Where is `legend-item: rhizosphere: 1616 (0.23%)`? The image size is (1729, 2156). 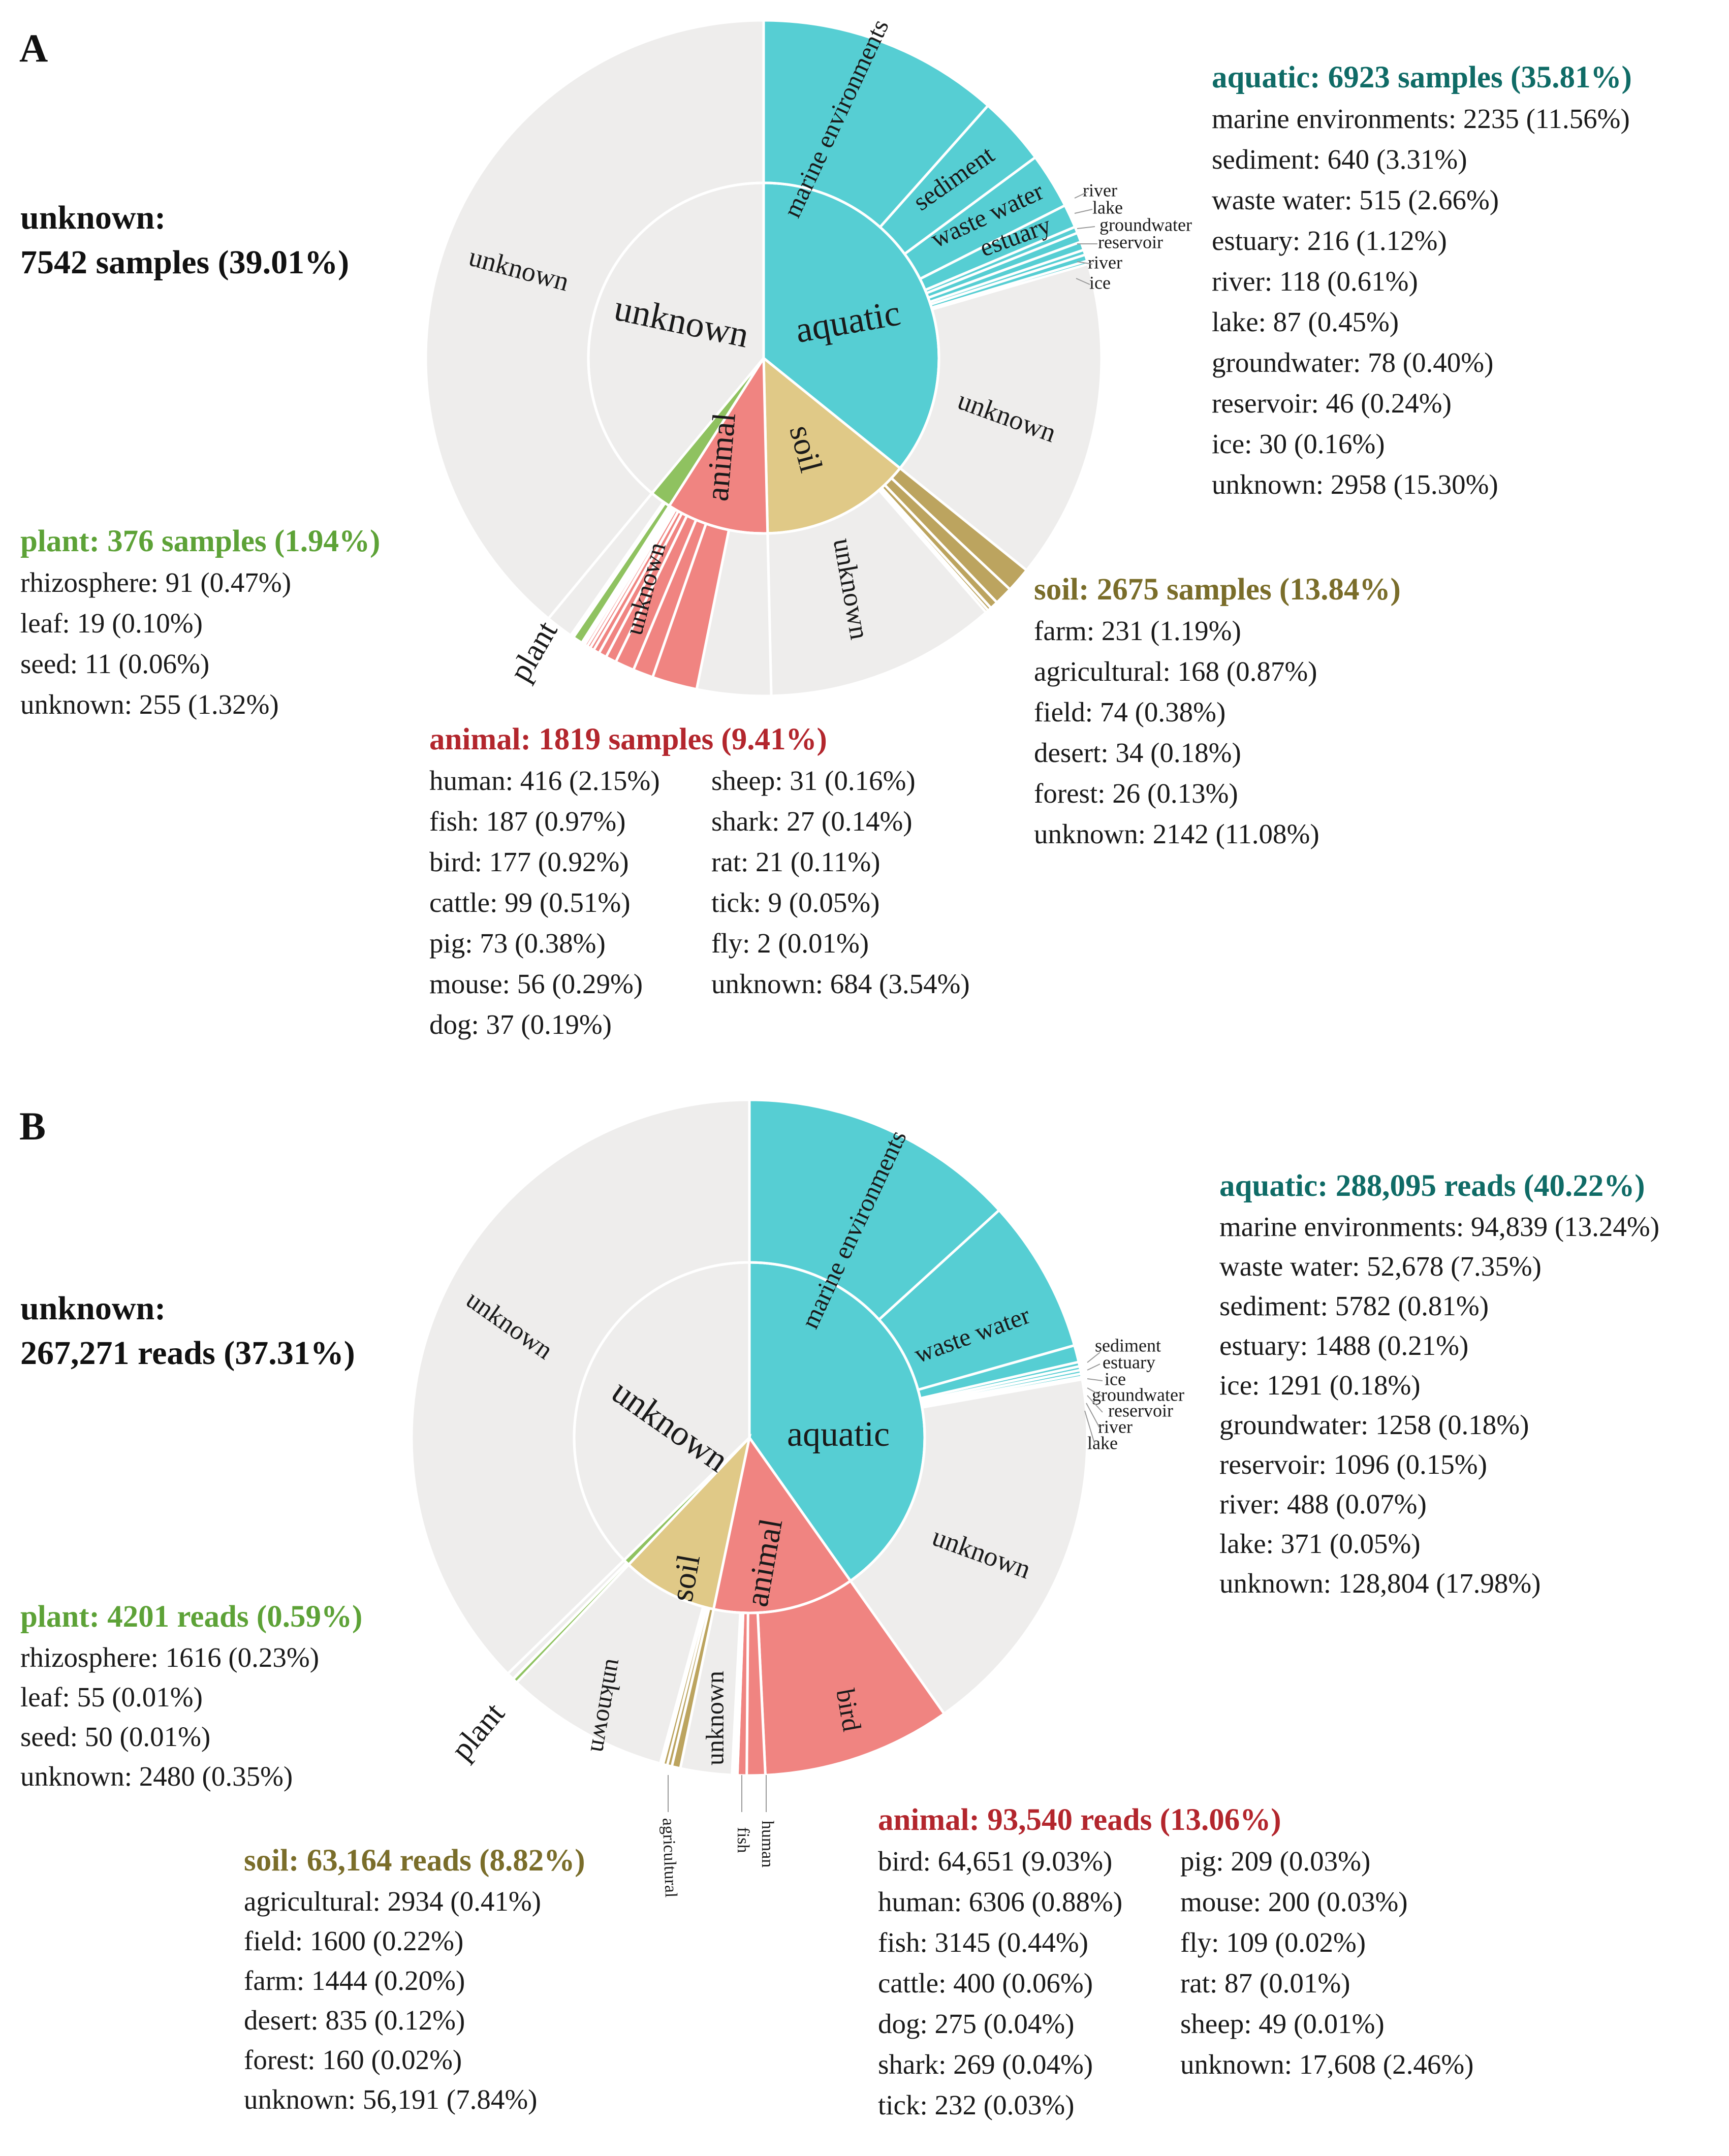 legend-item: rhizosphere: 1616 (0.23%) is located at coordinates (170, 1657).